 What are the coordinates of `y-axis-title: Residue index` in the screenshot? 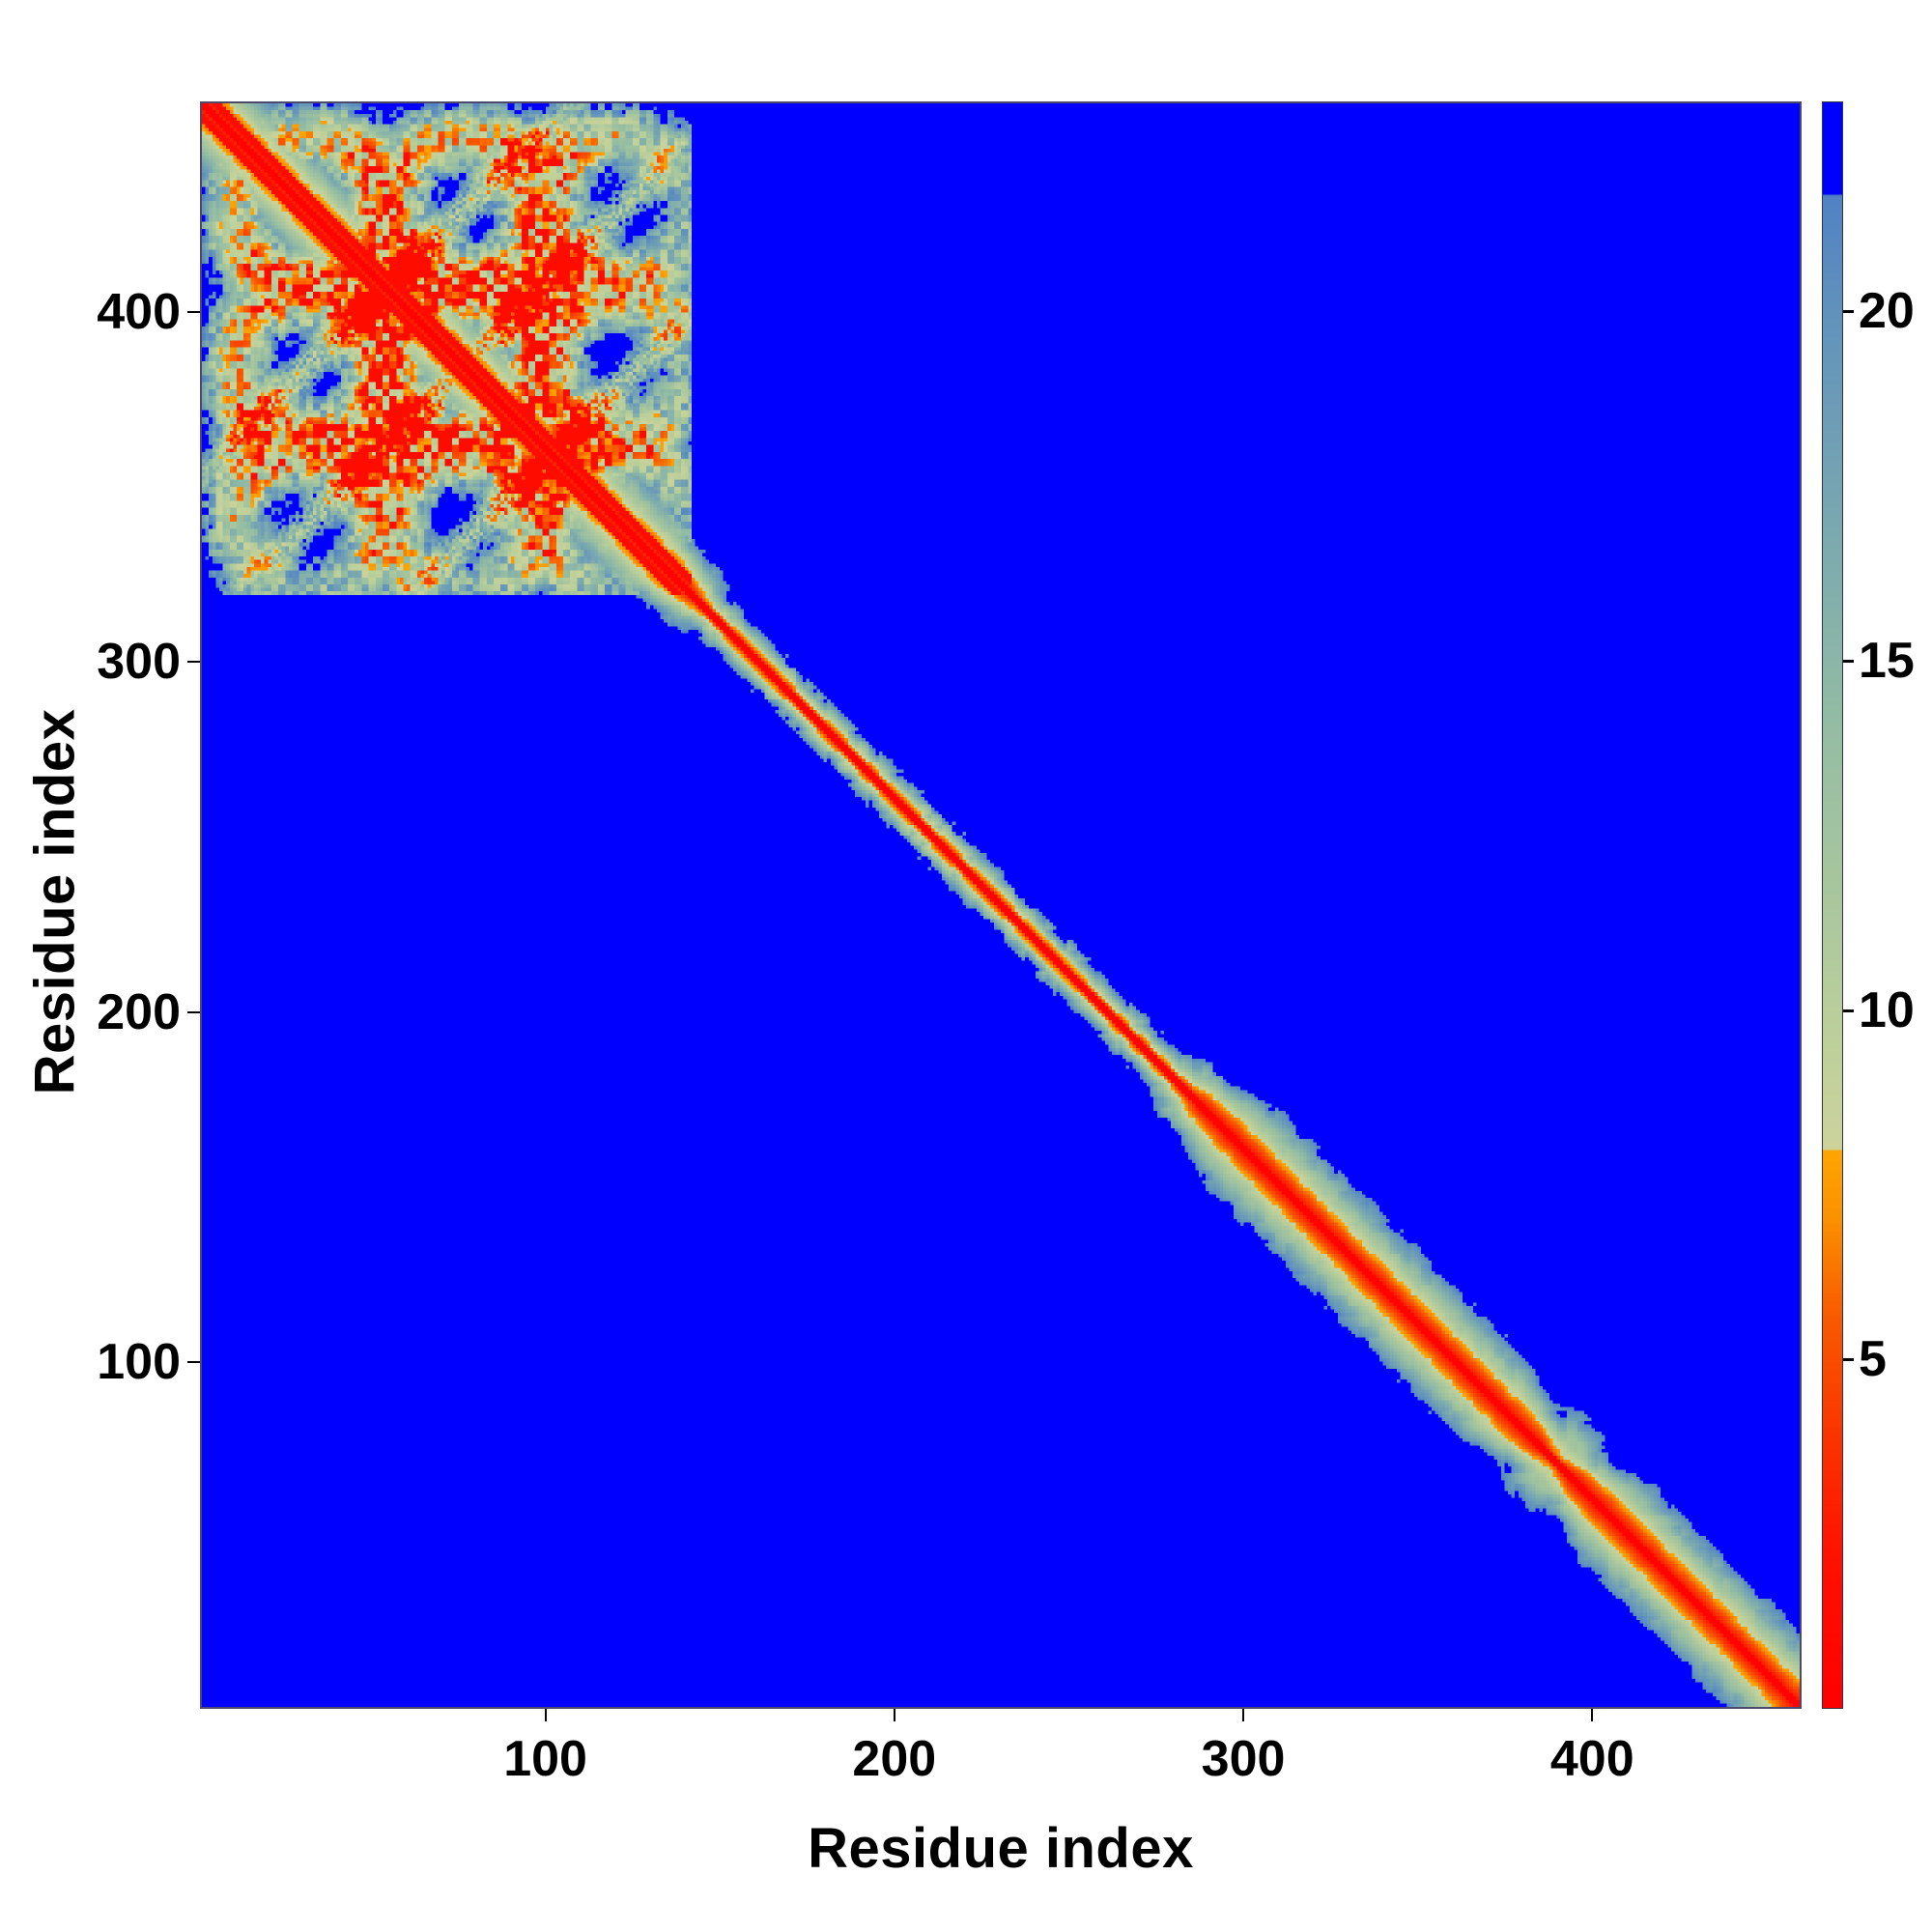 It's located at (55, 901).